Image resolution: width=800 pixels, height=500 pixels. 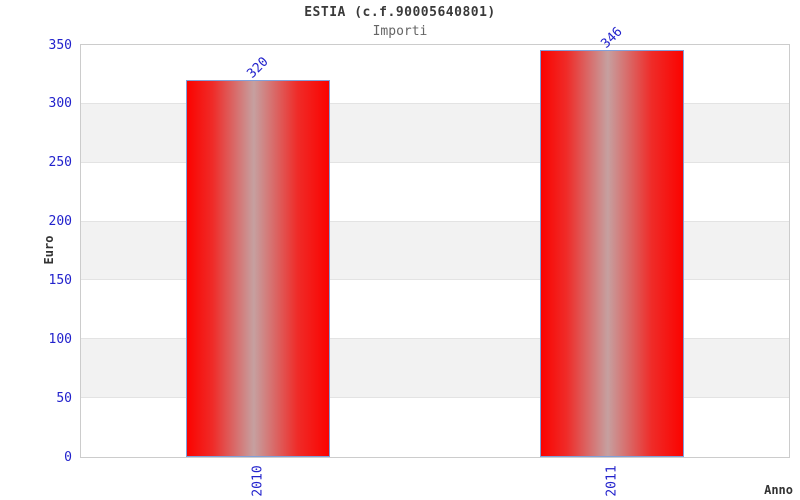 What do you see at coordinates (778, 490) in the screenshot?
I see `x-axis-title: Anno` at bounding box center [778, 490].